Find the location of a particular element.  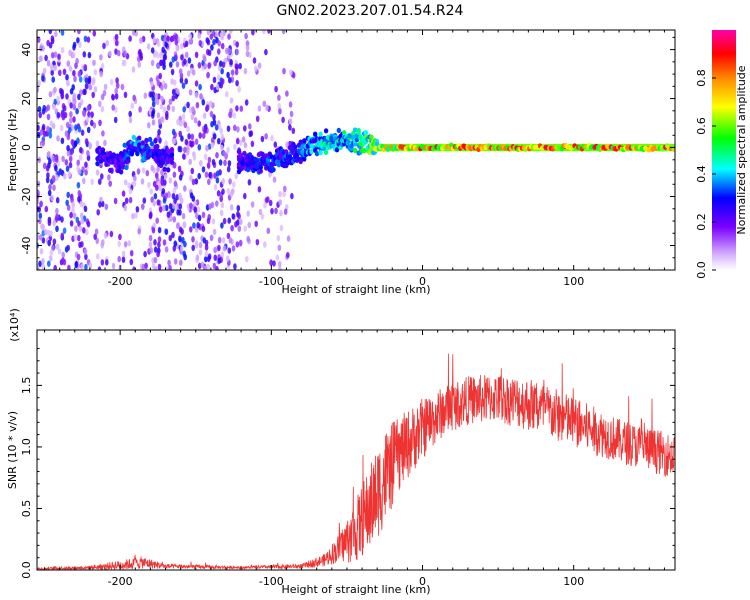

snr-ytick-label: 1.5 is located at coordinates (26, 386).